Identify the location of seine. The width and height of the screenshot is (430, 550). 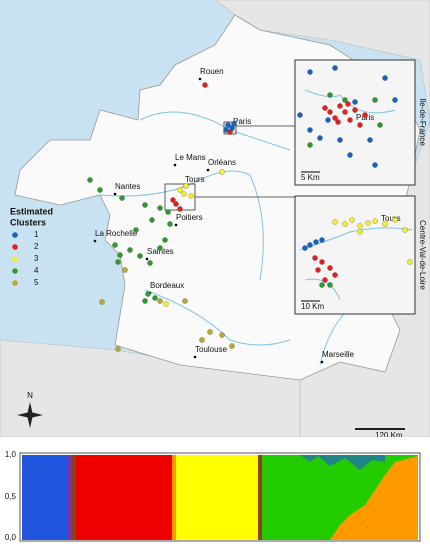
(350, 101).